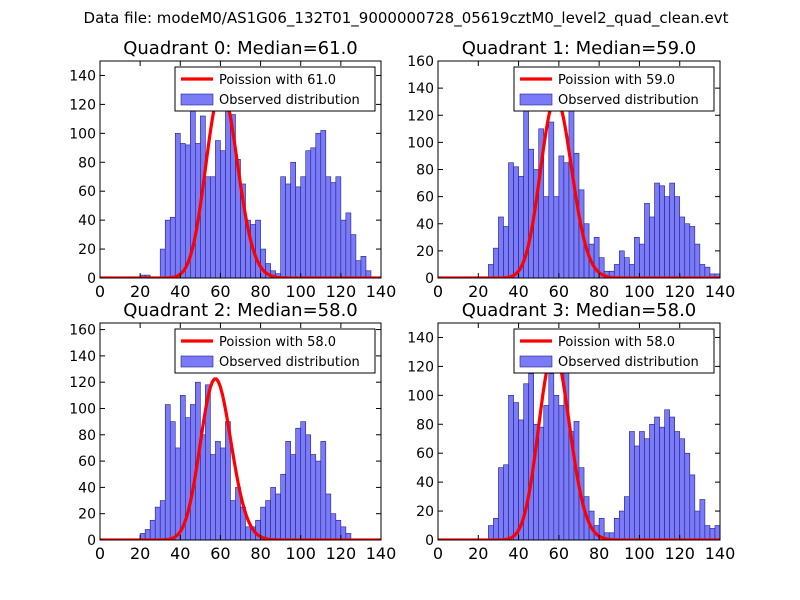 This screenshot has height=600, width=800. What do you see at coordinates (425, 512) in the screenshot?
I see `y-tick-label: 20` at bounding box center [425, 512].